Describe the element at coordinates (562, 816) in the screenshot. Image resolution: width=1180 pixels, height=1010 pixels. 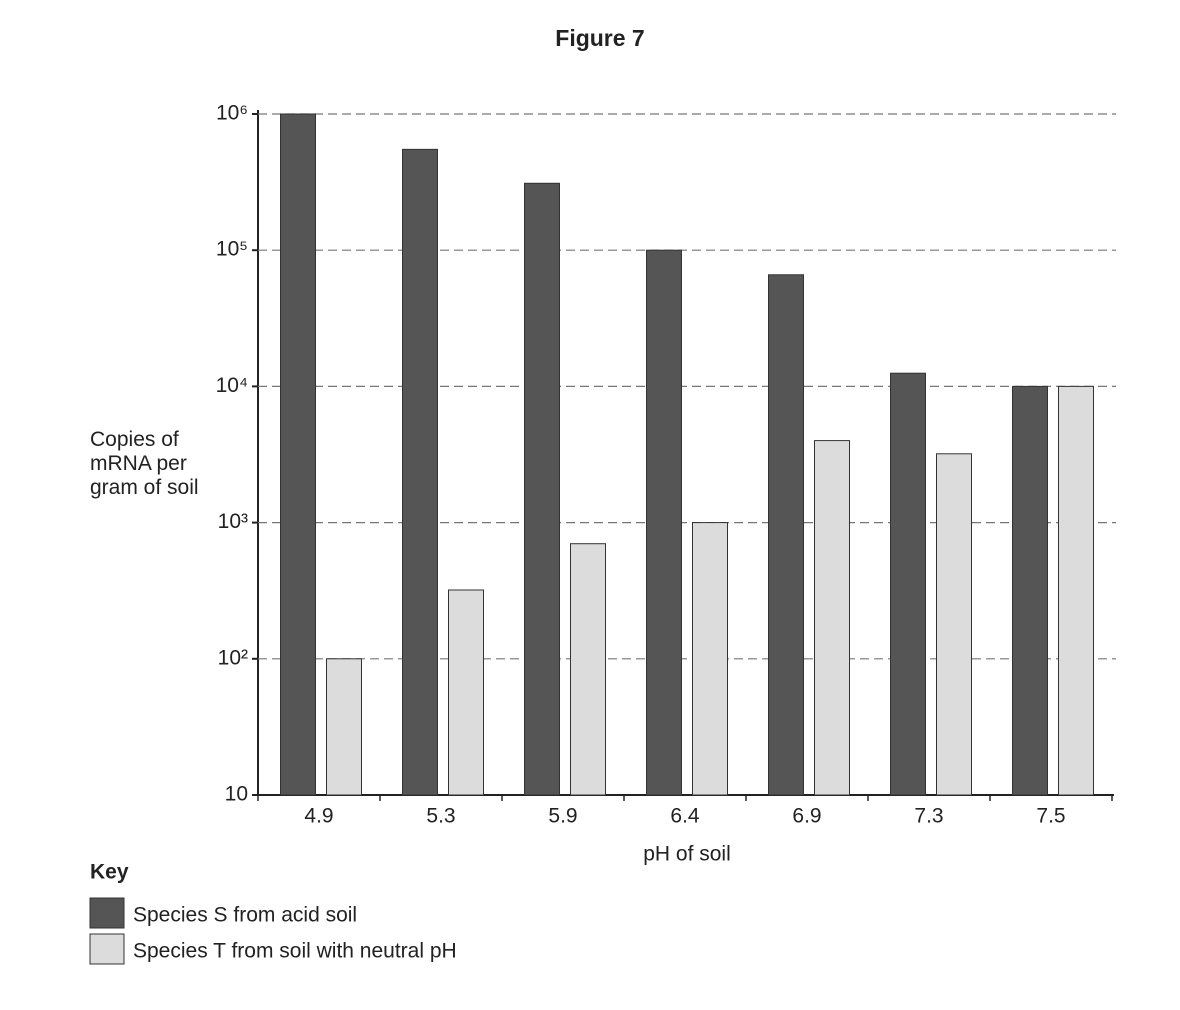
I see `x-tick-label: 5.9` at that location.